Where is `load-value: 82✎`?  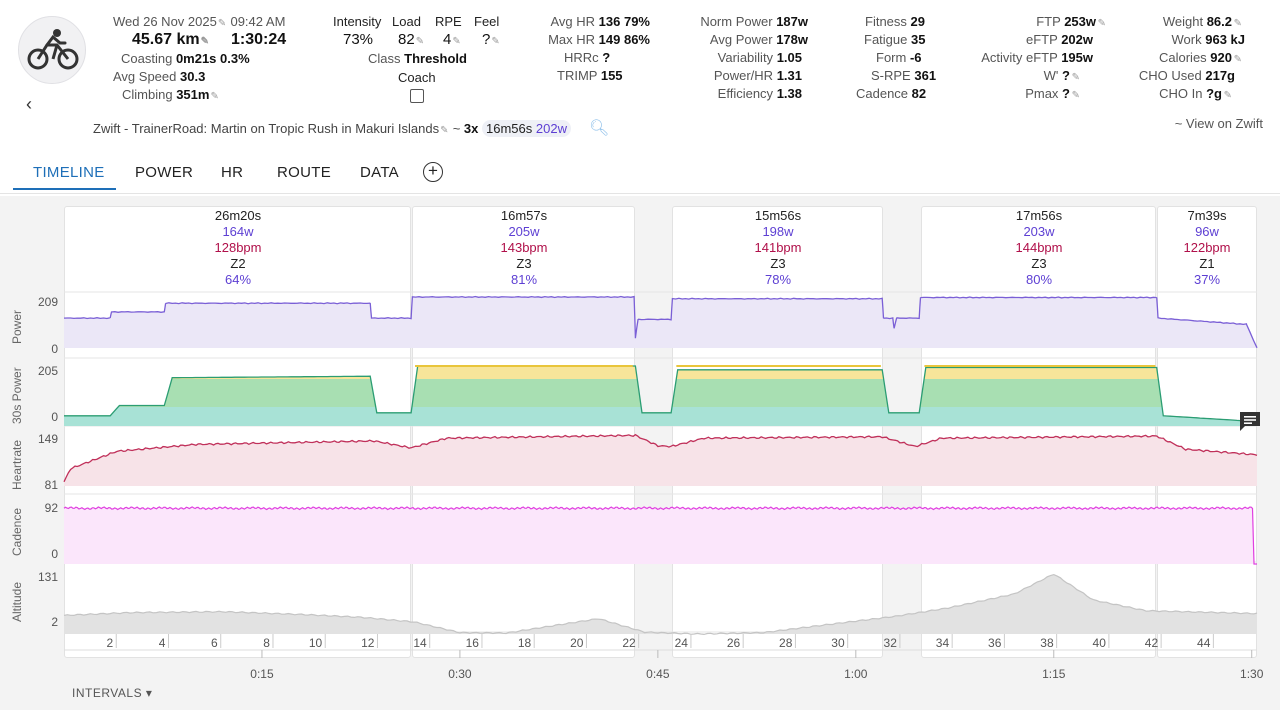
load-value: 82✎ is located at coordinates (411, 39).